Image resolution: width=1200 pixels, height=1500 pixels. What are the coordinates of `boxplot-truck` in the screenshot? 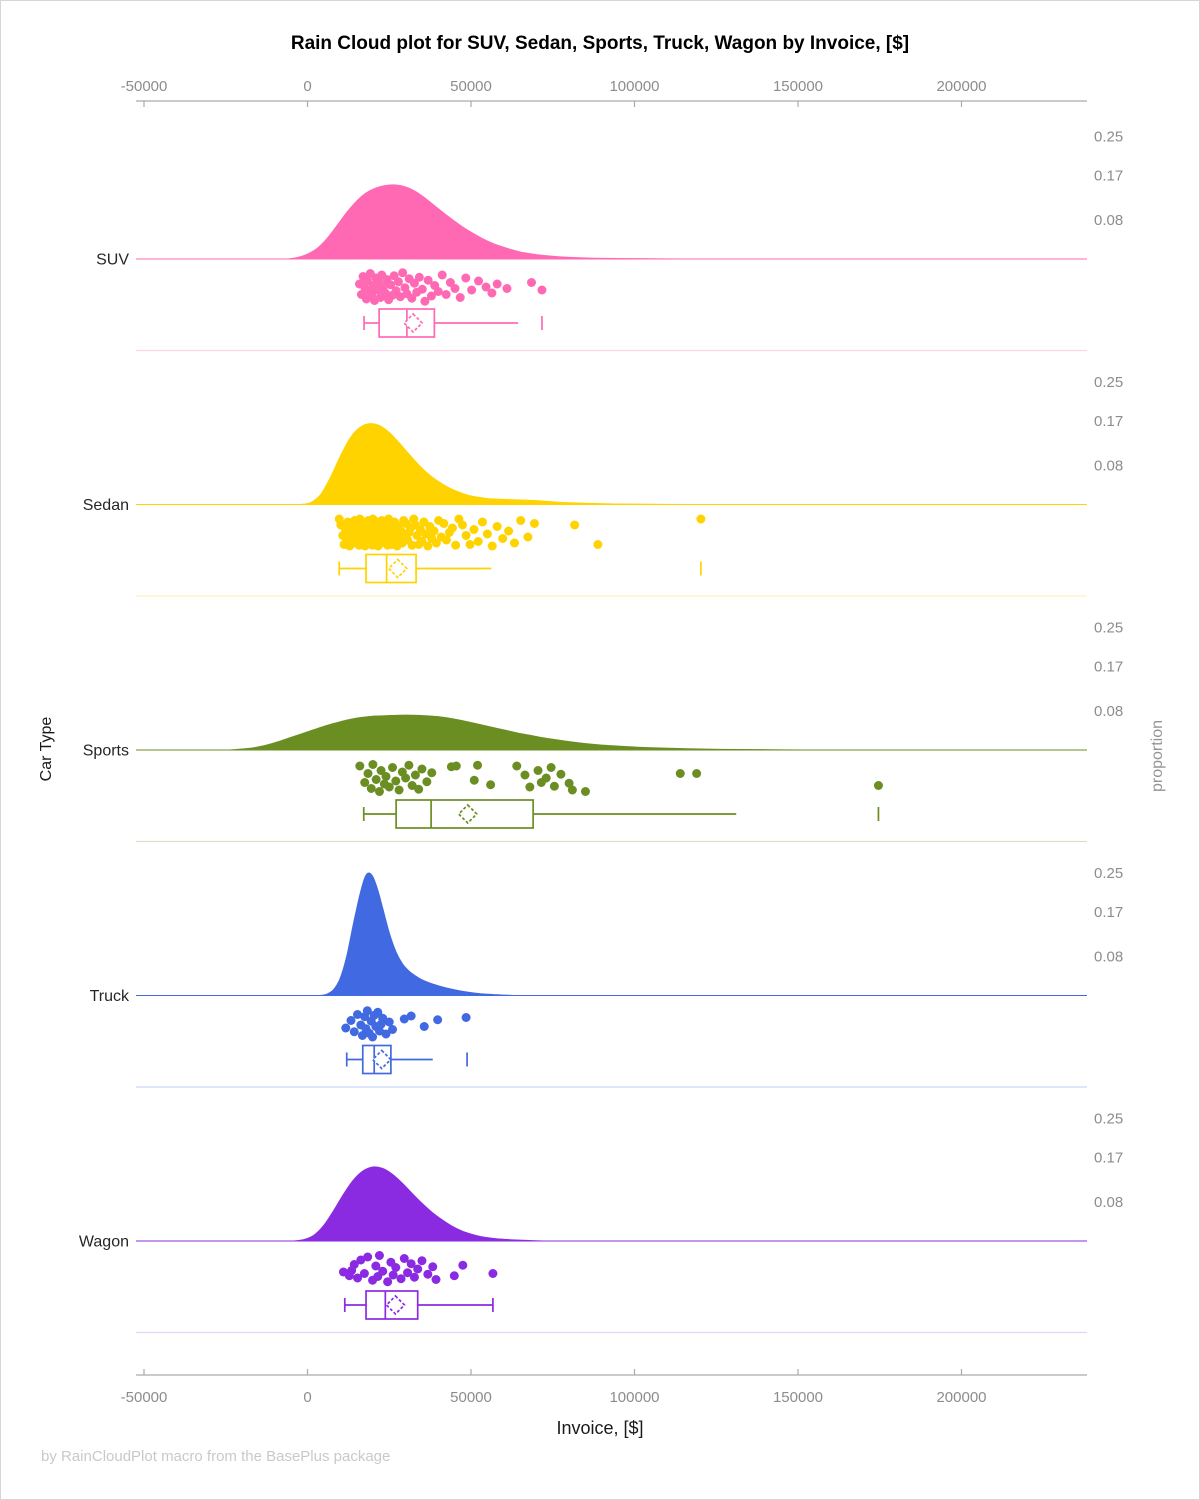 It's located at (406, 1059).